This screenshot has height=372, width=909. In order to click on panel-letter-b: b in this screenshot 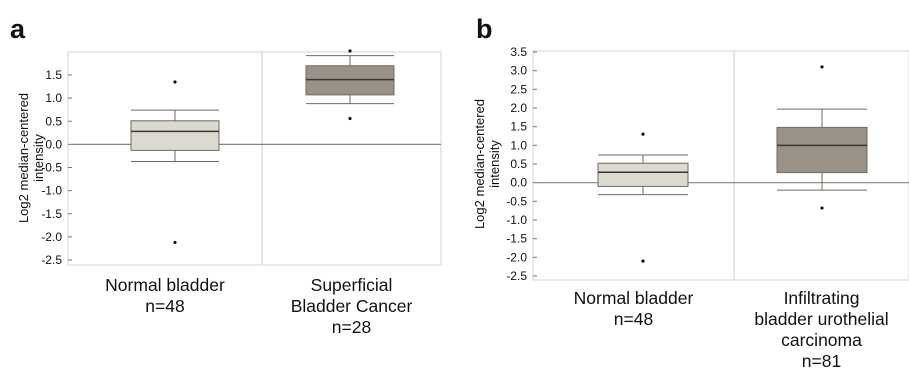, I will do `click(484, 29)`.